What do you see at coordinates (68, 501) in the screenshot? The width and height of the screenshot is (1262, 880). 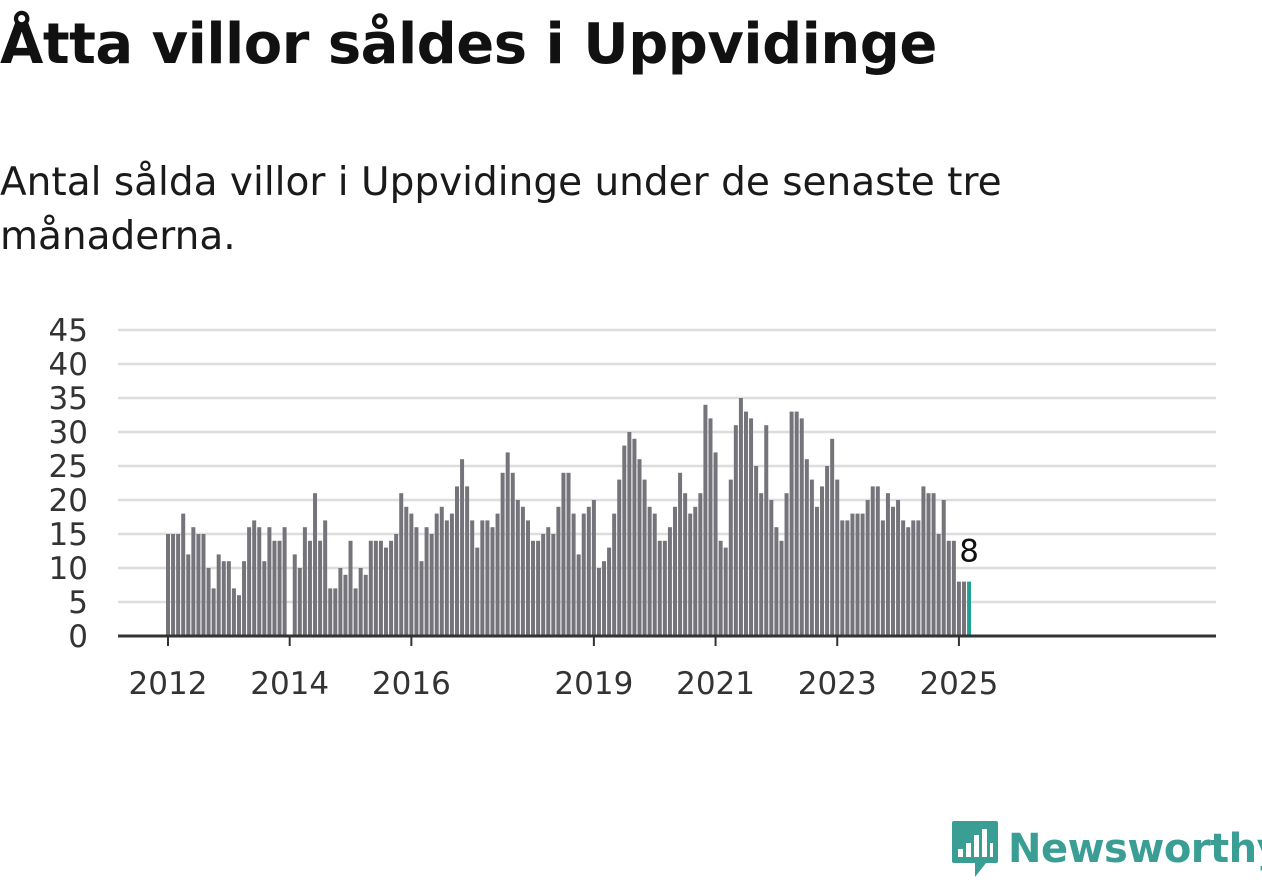 I see `y-tick-label: 20` at bounding box center [68, 501].